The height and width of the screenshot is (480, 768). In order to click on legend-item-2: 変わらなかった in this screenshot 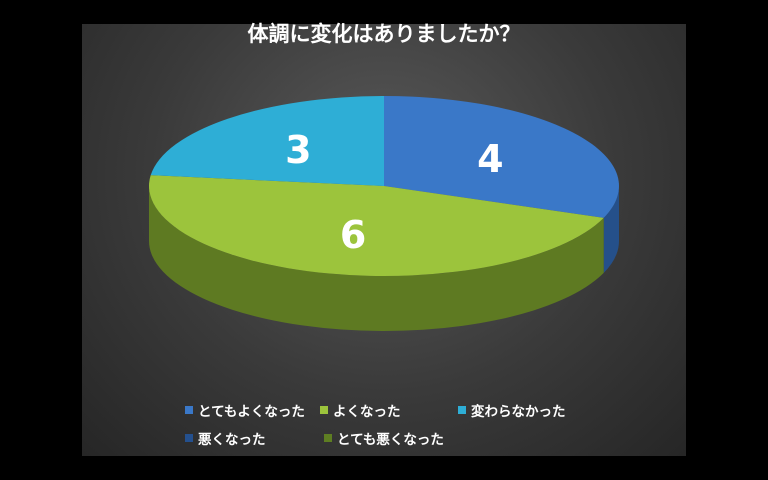, I will do `click(512, 410)`.